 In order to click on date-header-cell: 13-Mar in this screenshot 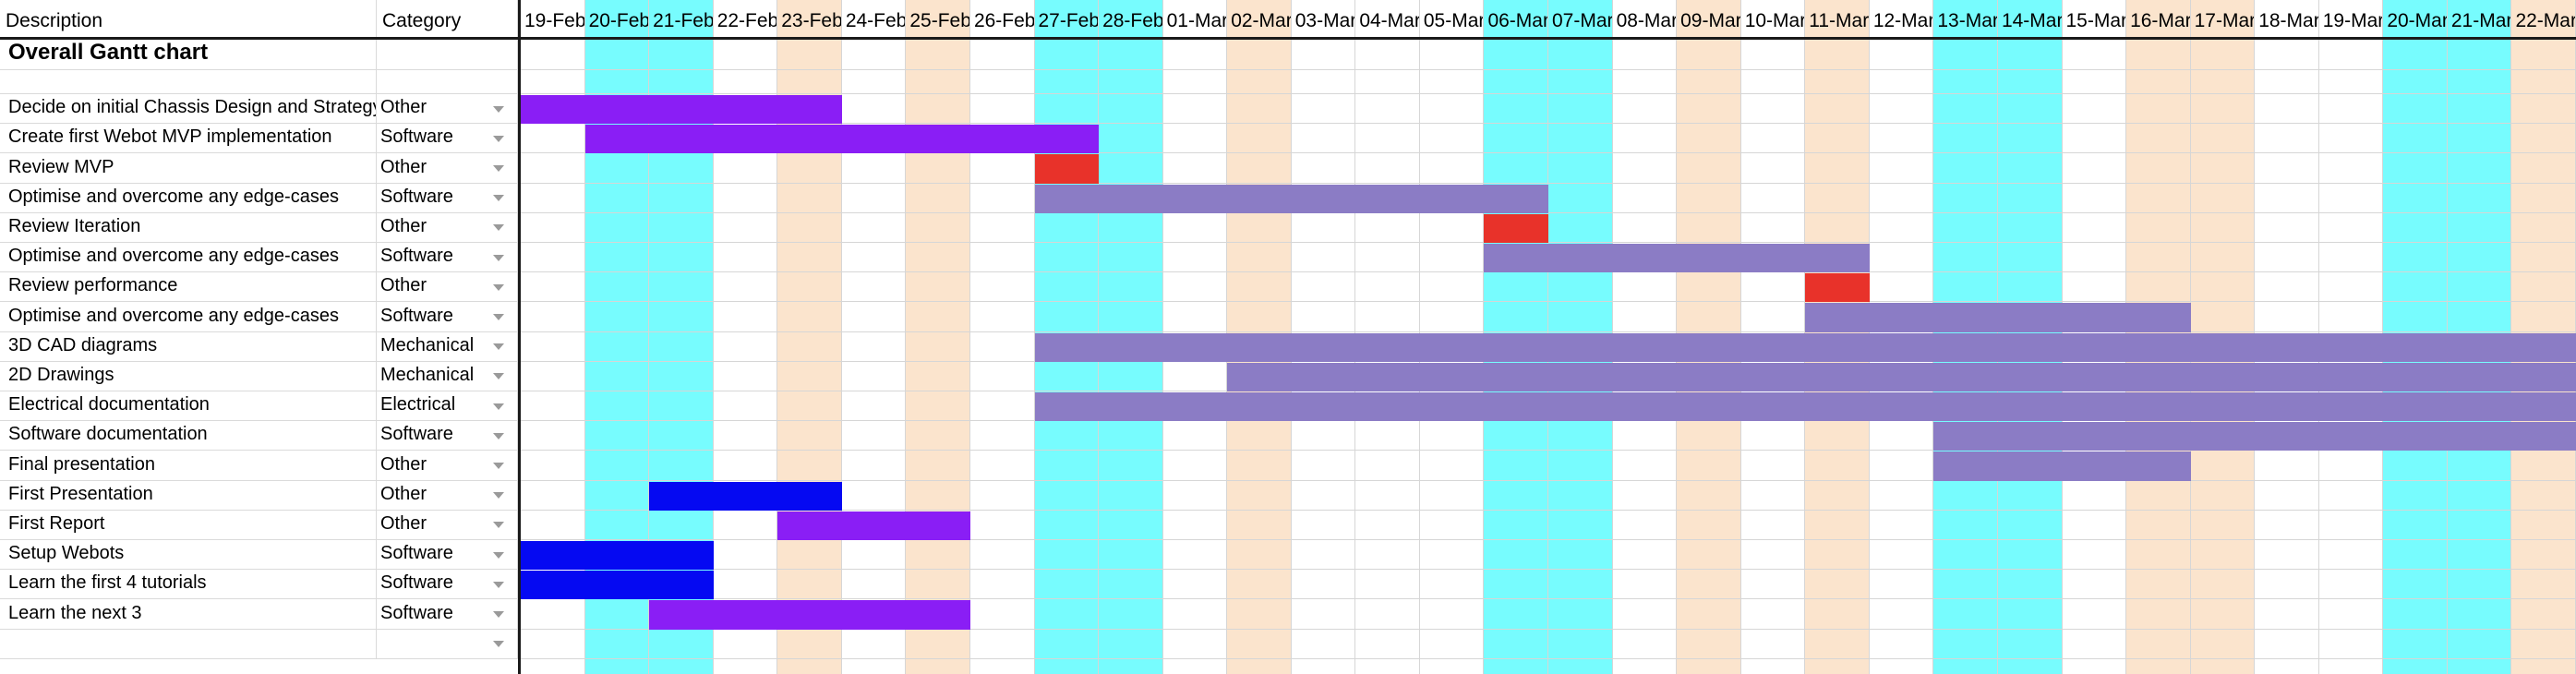, I will do `click(1965, 19)`.